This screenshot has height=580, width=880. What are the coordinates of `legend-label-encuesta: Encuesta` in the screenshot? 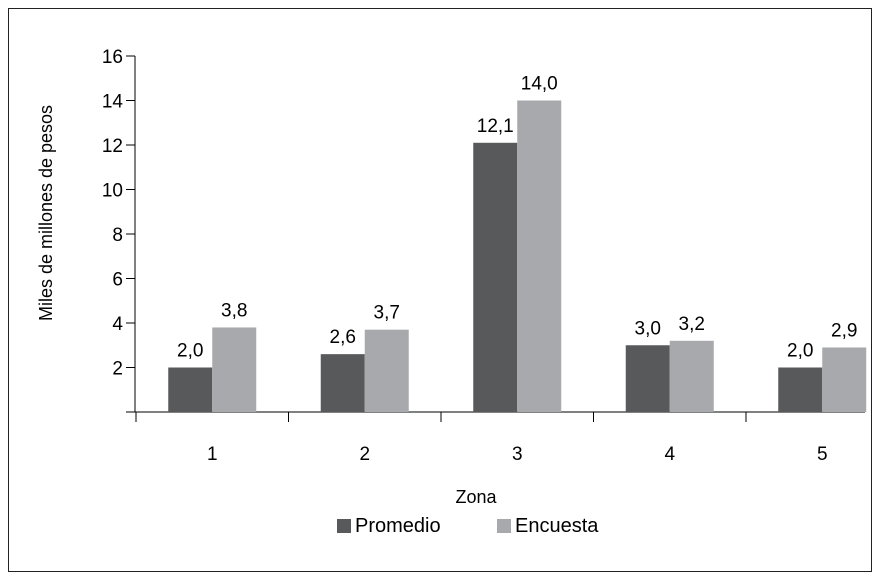 It's located at (557, 526).